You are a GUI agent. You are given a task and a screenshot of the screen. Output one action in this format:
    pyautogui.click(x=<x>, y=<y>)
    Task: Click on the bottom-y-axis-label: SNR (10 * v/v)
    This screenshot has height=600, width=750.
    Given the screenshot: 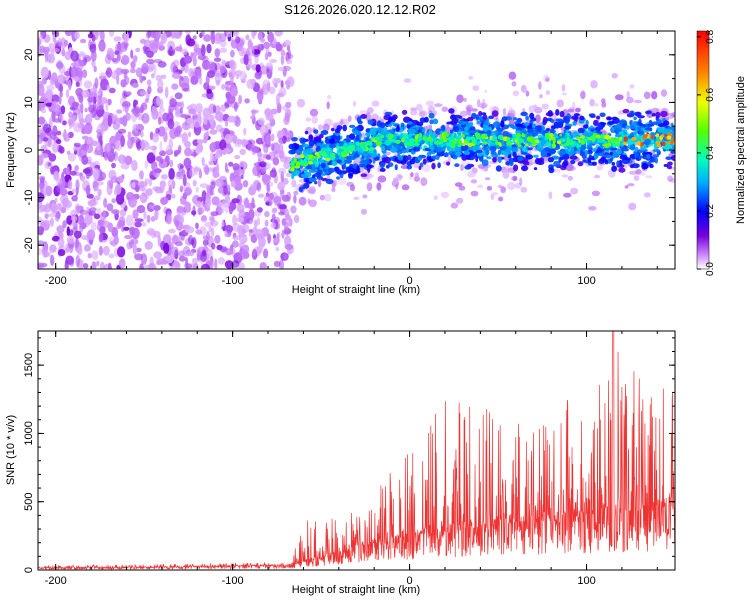 What is the action you would take?
    pyautogui.click(x=11, y=450)
    